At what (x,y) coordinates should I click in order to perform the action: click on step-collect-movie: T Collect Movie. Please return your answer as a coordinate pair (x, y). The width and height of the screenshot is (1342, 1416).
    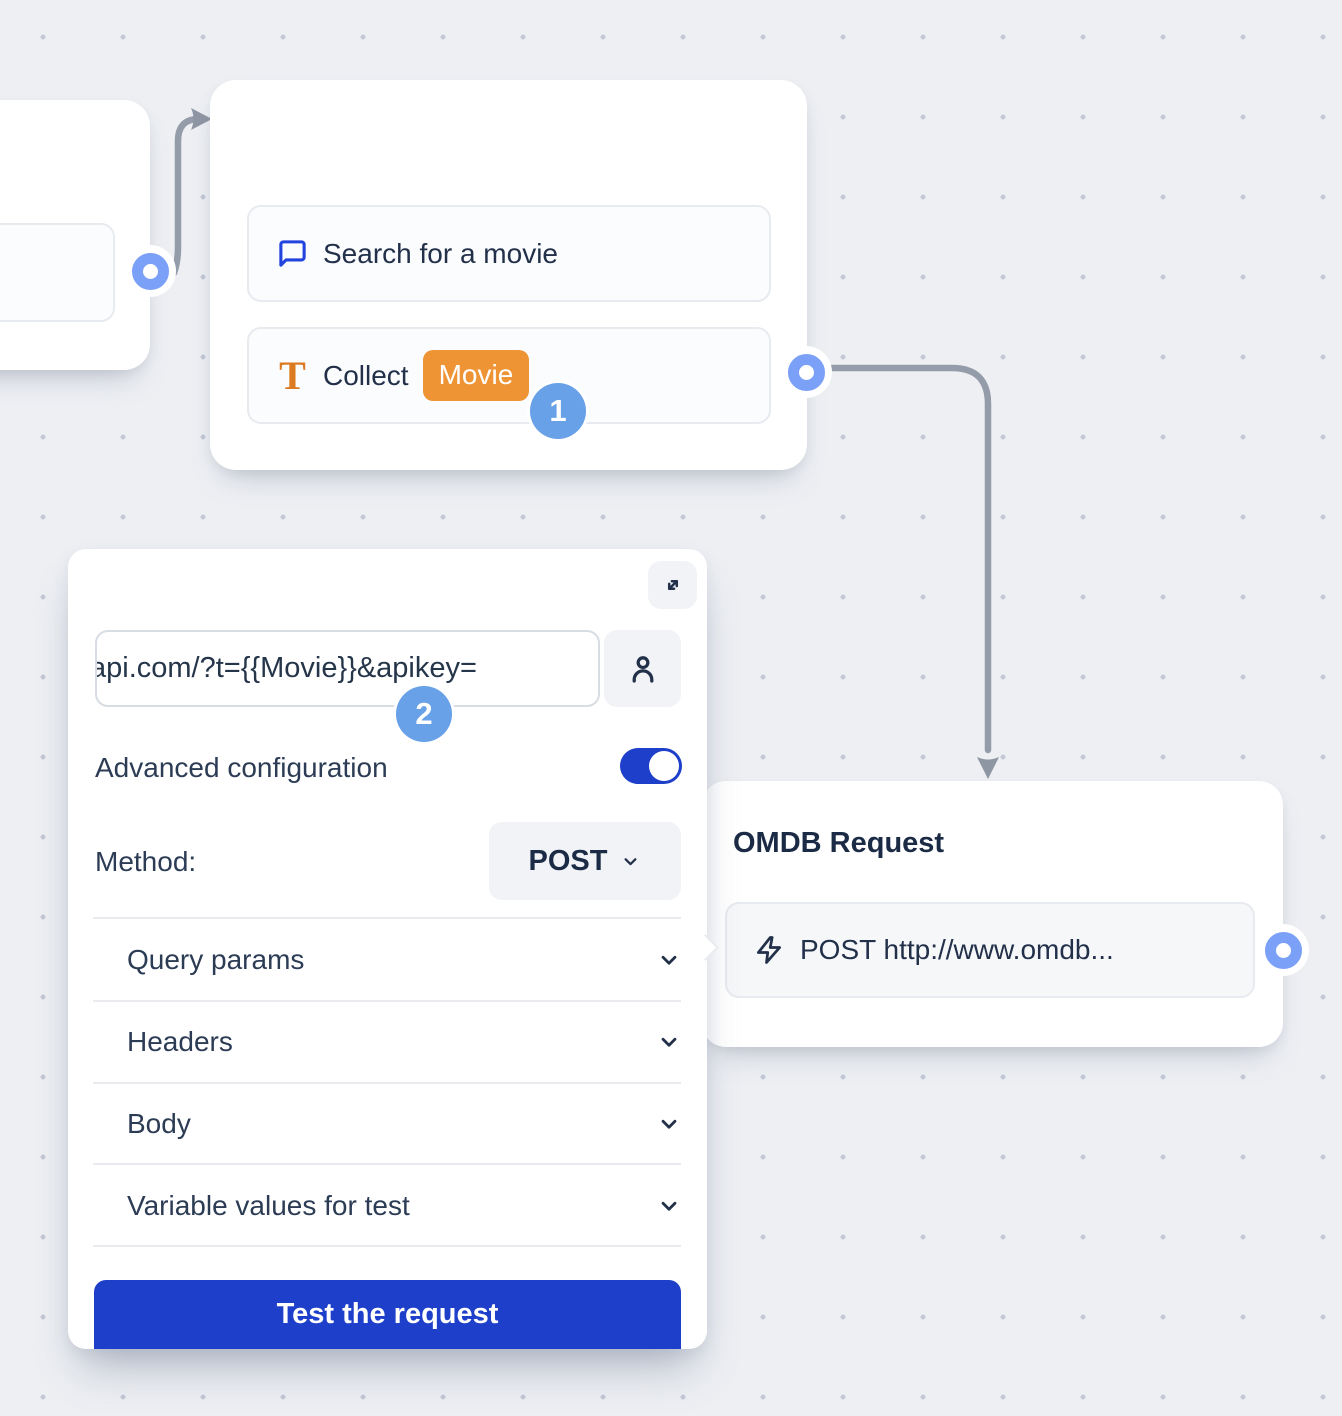
    Looking at the image, I should click on (509, 375).